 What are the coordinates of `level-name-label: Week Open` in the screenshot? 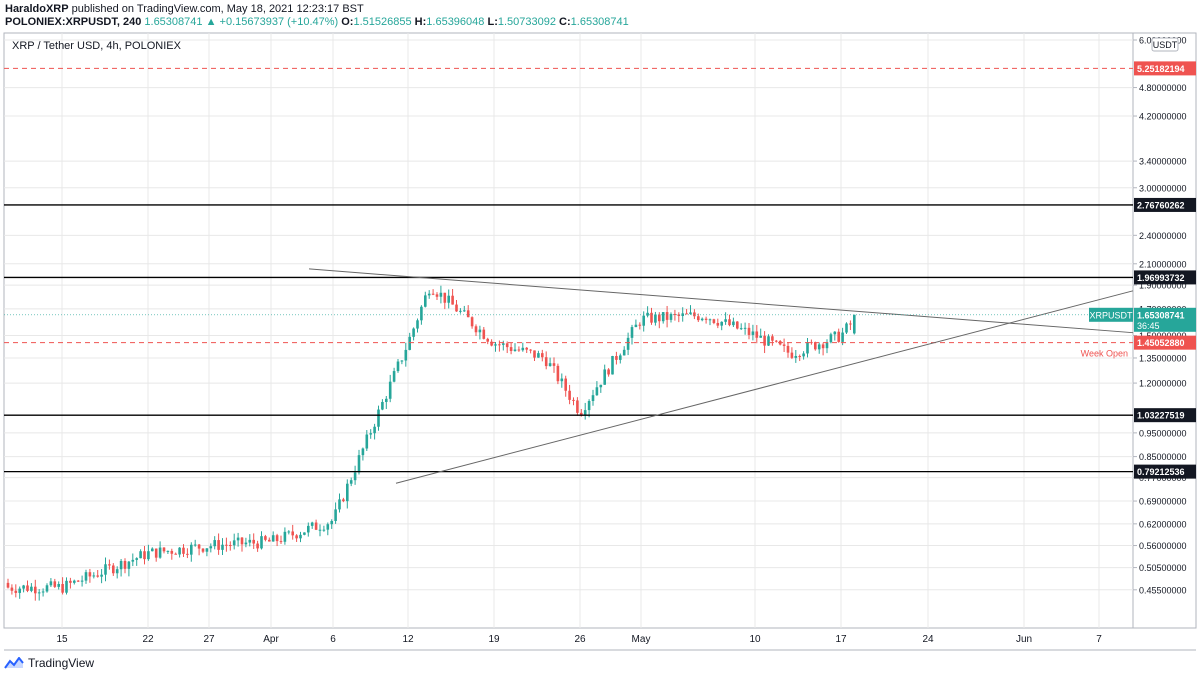 It's located at (1104, 354).